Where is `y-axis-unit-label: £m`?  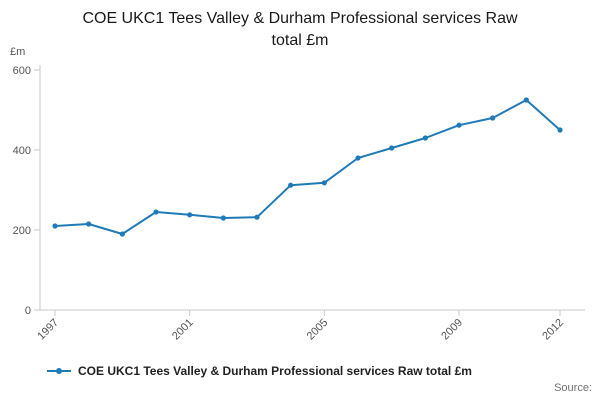
y-axis-unit-label: £m is located at coordinates (18, 52).